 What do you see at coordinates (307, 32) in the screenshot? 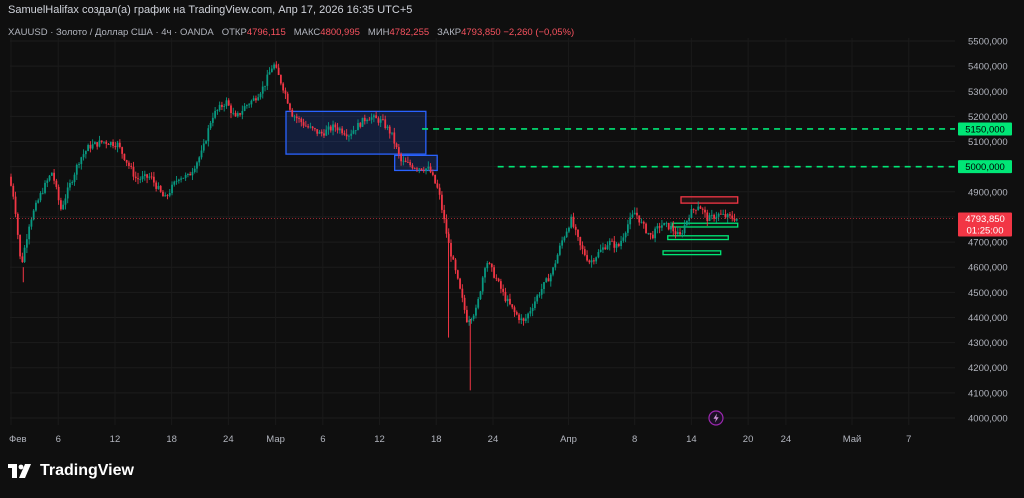
I see `high-label: МАКС` at bounding box center [307, 32].